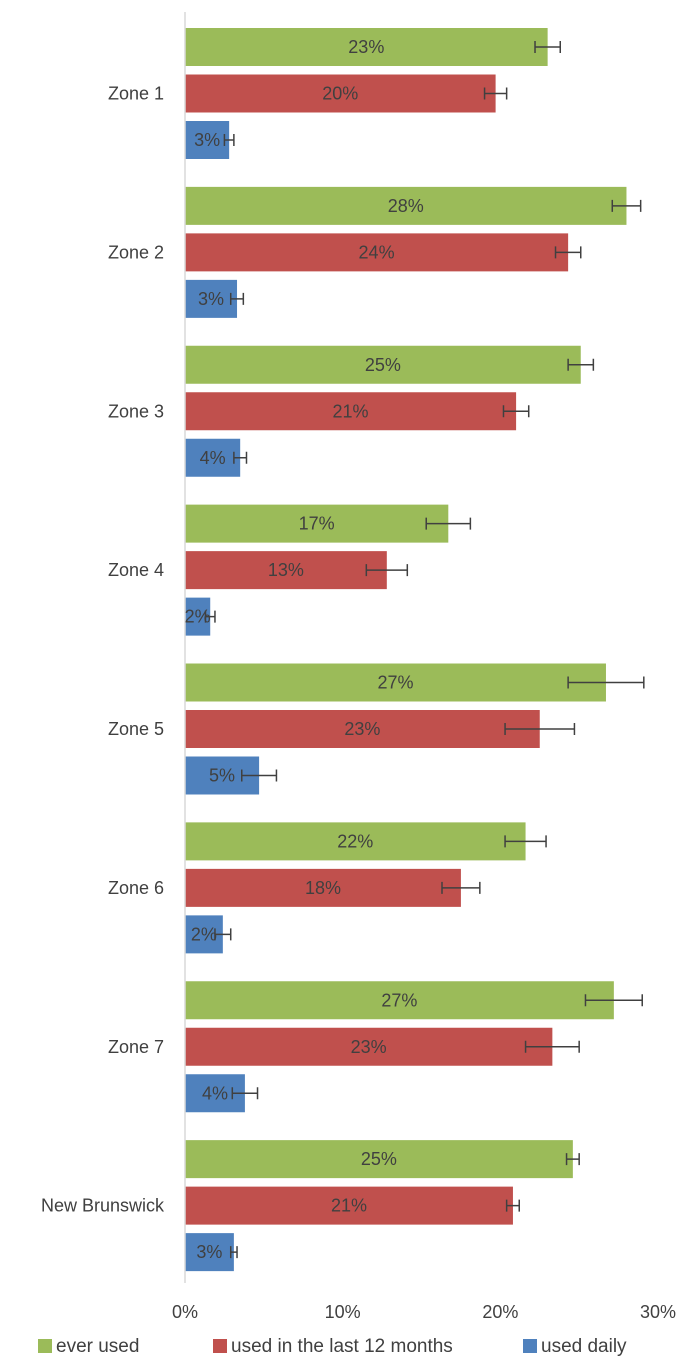 This screenshot has height=1370, width=683. What do you see at coordinates (136, 888) in the screenshot?
I see `category-label-zone-6: Zone 6` at bounding box center [136, 888].